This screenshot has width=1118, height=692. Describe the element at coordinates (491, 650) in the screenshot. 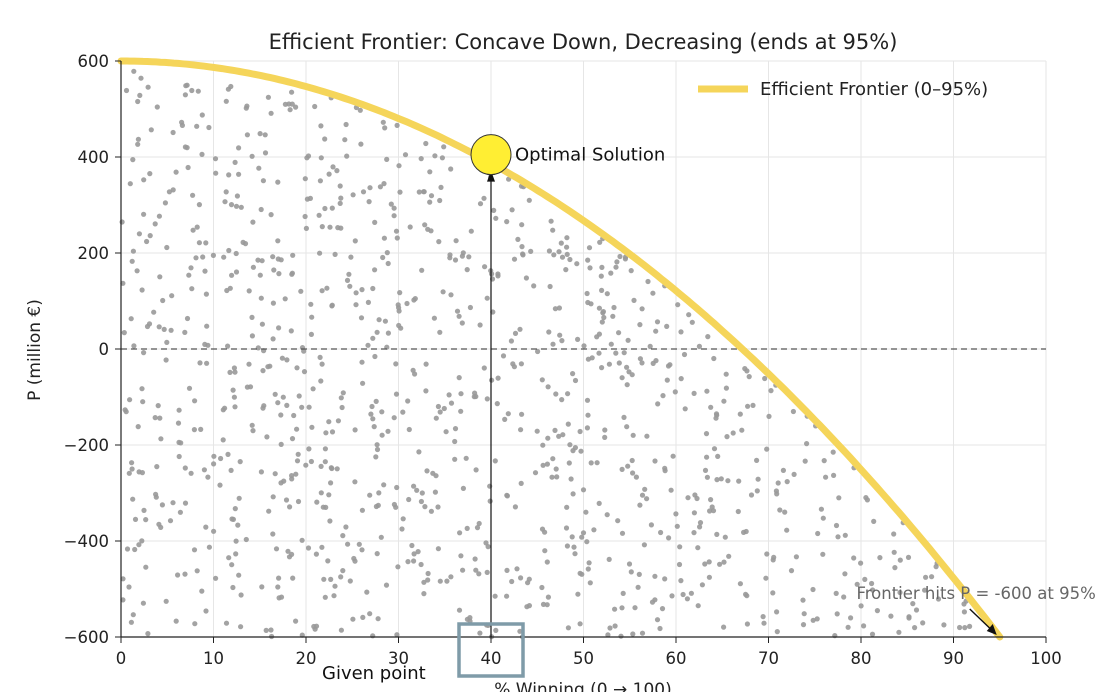

I see `given-point-box` at that location.